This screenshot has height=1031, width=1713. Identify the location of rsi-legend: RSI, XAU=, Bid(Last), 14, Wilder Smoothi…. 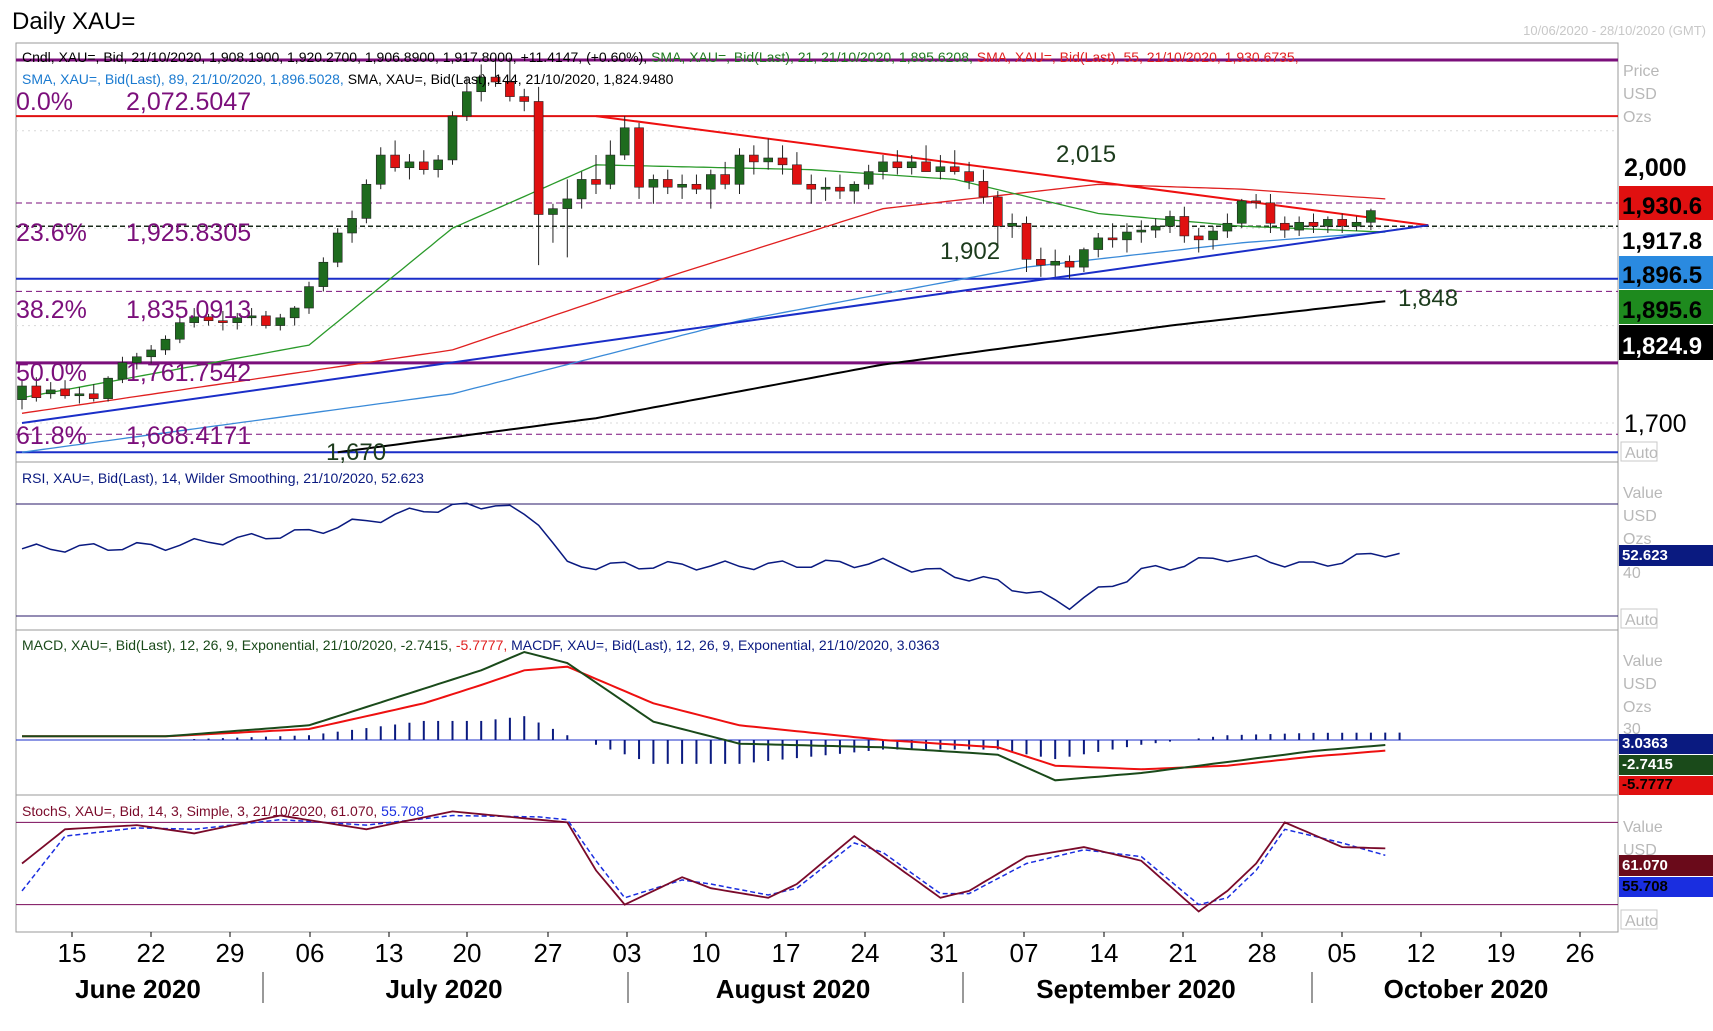
(223, 478).